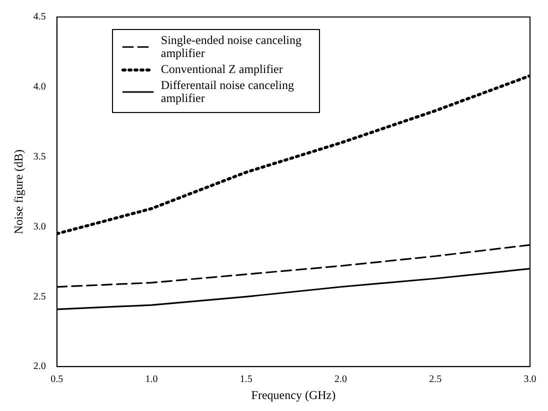 This screenshot has width=548, height=411. Describe the element at coordinates (39, 17) in the screenshot. I see `y-tick-label: 4.5` at that location.